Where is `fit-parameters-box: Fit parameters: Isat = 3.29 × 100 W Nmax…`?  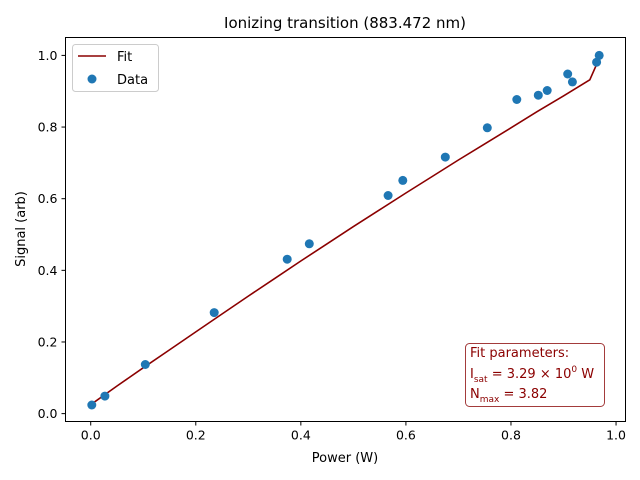
fit-parameters-box: Fit parameters: Isat = 3.29 × 100 W Nmax… is located at coordinates (535, 375).